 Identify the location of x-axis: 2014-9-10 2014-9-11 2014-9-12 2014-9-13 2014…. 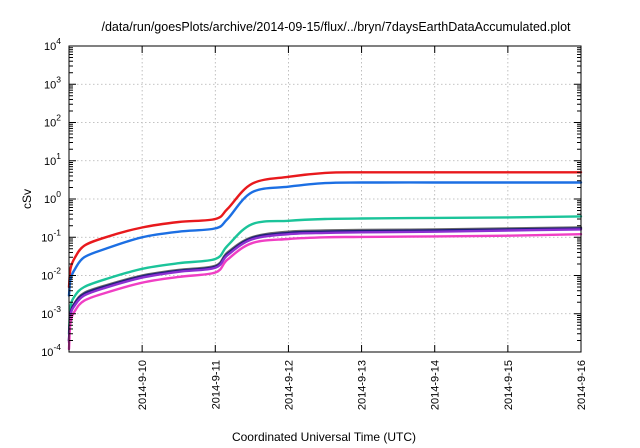
(362, 385).